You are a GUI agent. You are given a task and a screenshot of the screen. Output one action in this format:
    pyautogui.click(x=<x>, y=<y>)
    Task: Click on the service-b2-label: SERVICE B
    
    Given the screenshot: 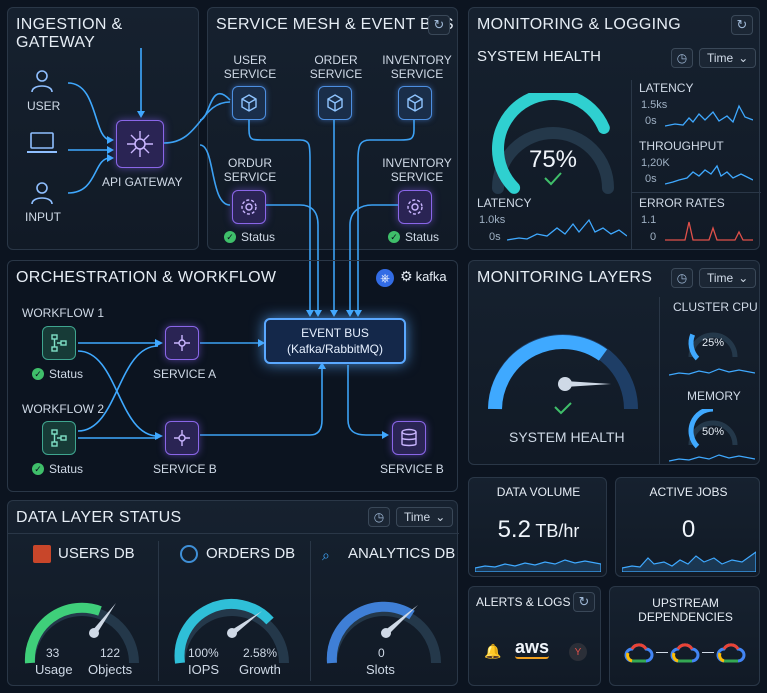 What is the action you would take?
    pyautogui.click(x=412, y=469)
    